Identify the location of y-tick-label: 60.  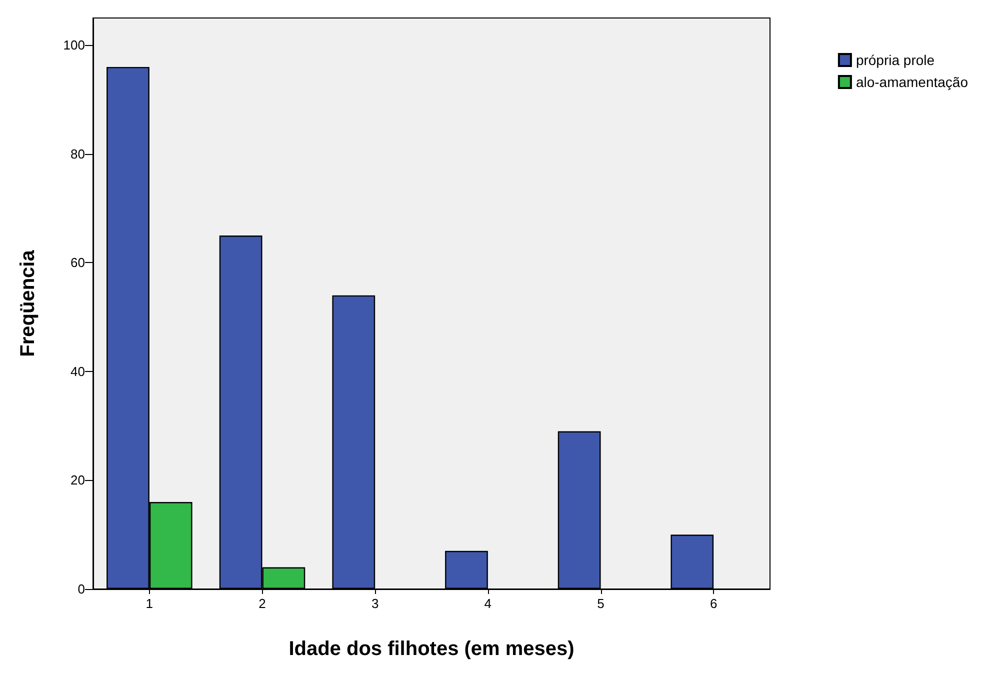
(77, 262).